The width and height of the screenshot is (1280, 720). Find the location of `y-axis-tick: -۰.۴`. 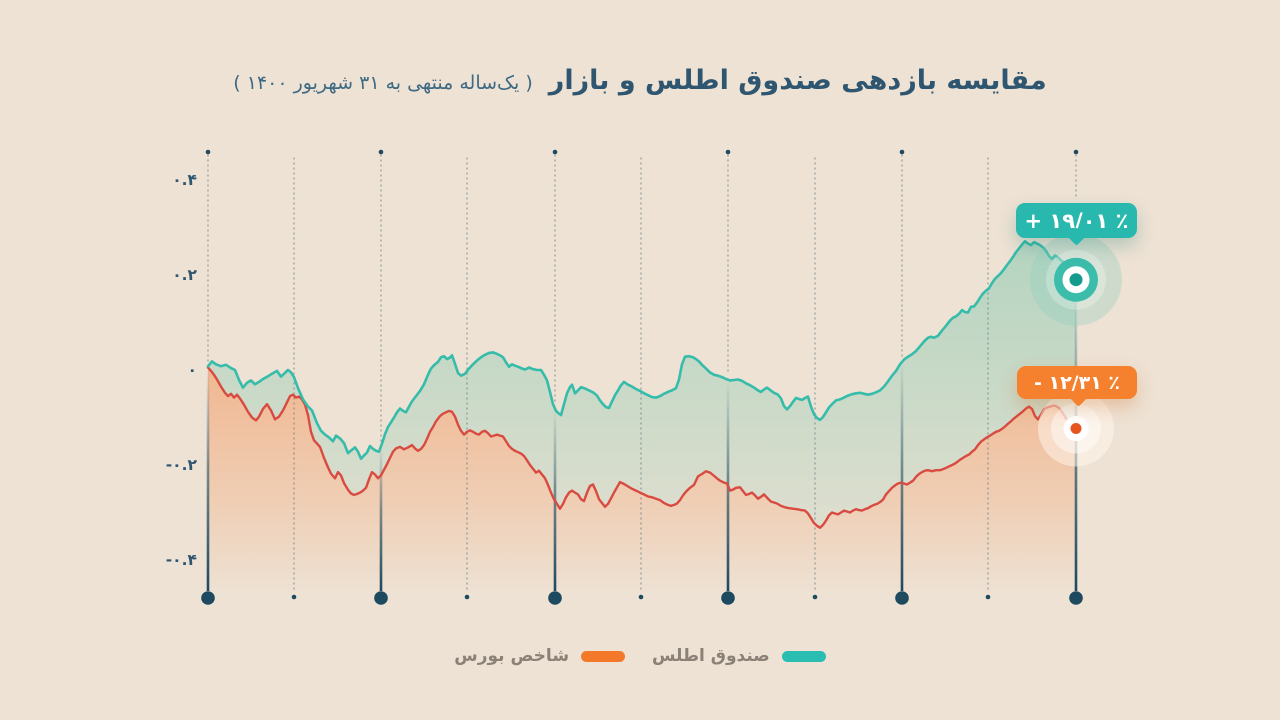

y-axis-tick: -۰.۴ is located at coordinates (181, 560).